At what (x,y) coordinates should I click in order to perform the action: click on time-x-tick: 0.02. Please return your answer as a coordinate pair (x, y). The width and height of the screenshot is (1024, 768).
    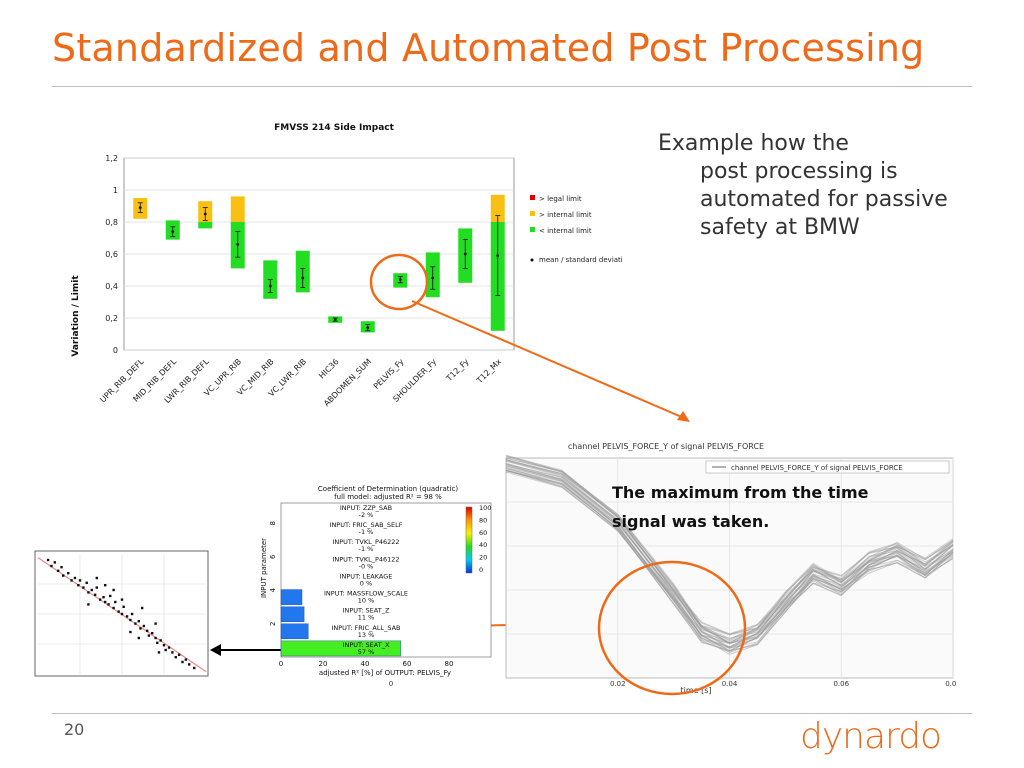
    Looking at the image, I should click on (618, 684).